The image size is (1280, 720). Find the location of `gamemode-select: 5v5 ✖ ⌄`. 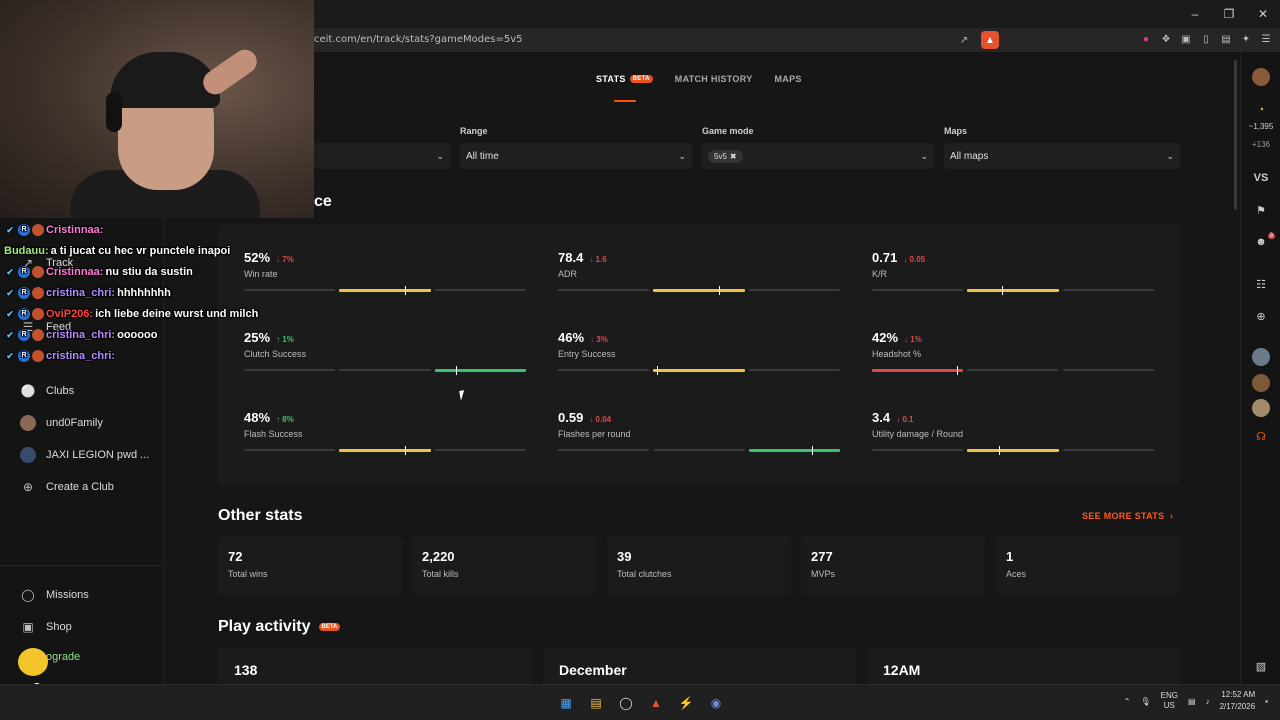

gamemode-select: 5v5 ✖ ⌄ is located at coordinates (818, 156).